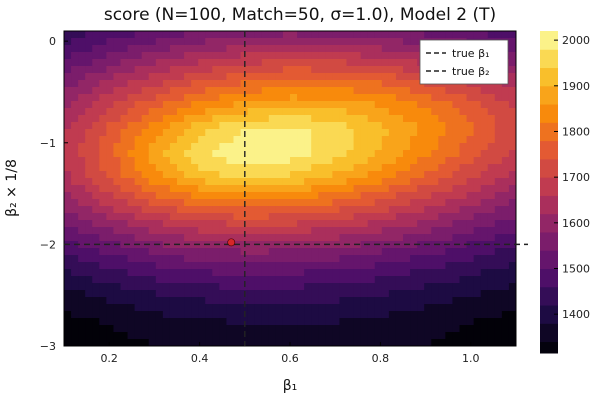 Image resolution: width=600 pixels, height=400 pixels. Describe the element at coordinates (471, 71) in the screenshot. I see `legend-label: true β₂` at that location.